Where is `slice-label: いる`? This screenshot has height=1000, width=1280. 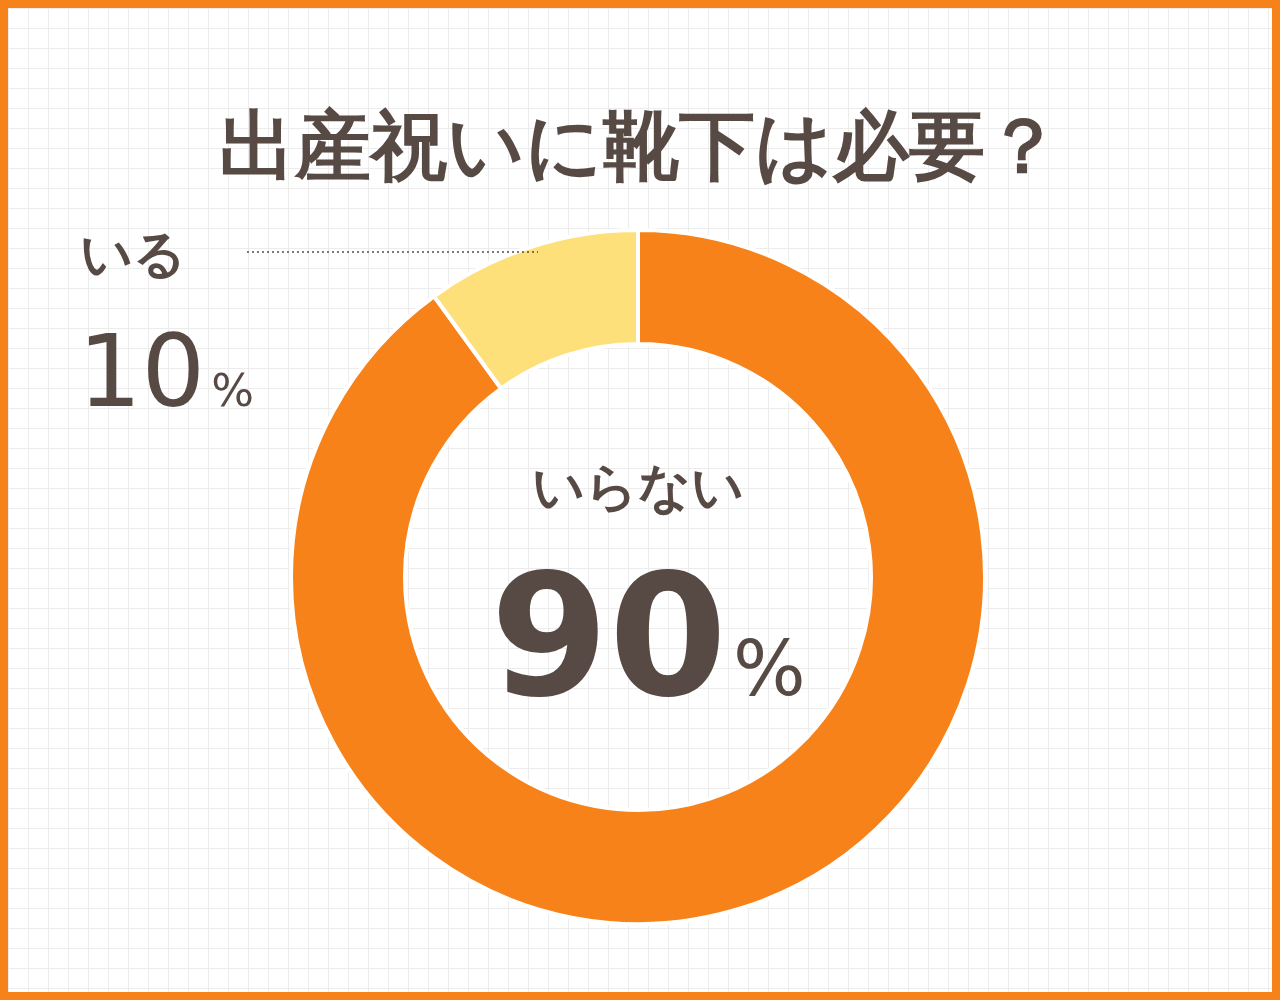
slice-label: いる is located at coordinates (133, 254).